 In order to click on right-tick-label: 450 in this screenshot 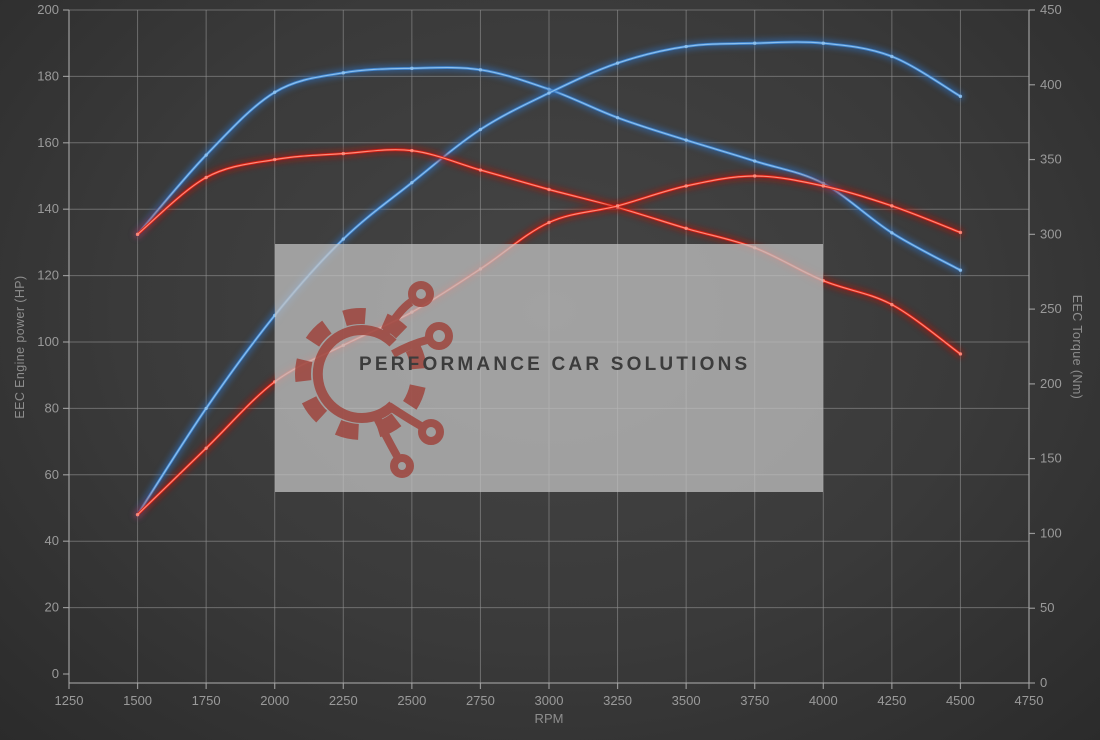, I will do `click(1051, 9)`.